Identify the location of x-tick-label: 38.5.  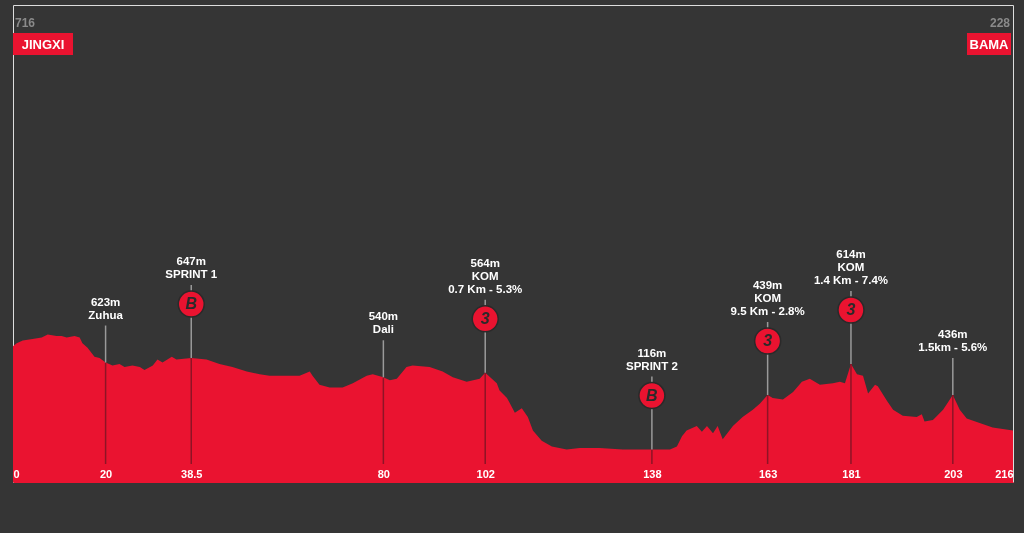
(192, 473).